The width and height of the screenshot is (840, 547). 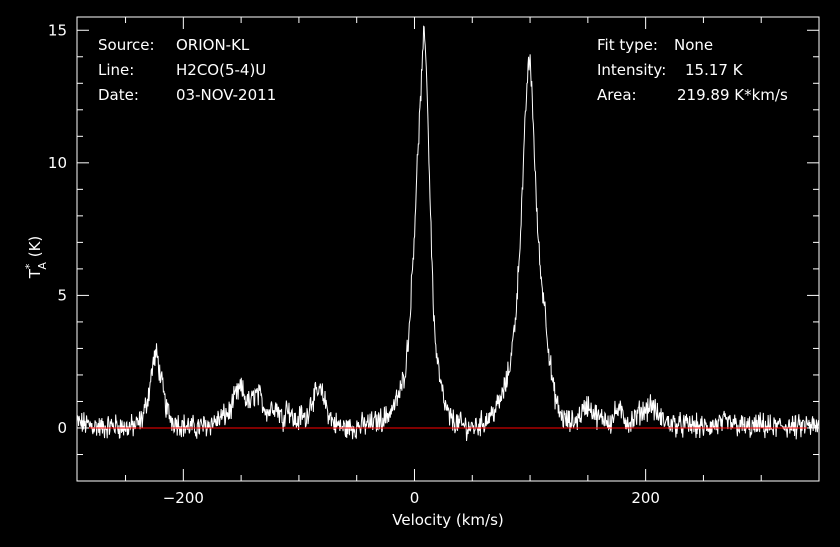 What do you see at coordinates (213, 45) in the screenshot?
I see `source-value: ORION-KL` at bounding box center [213, 45].